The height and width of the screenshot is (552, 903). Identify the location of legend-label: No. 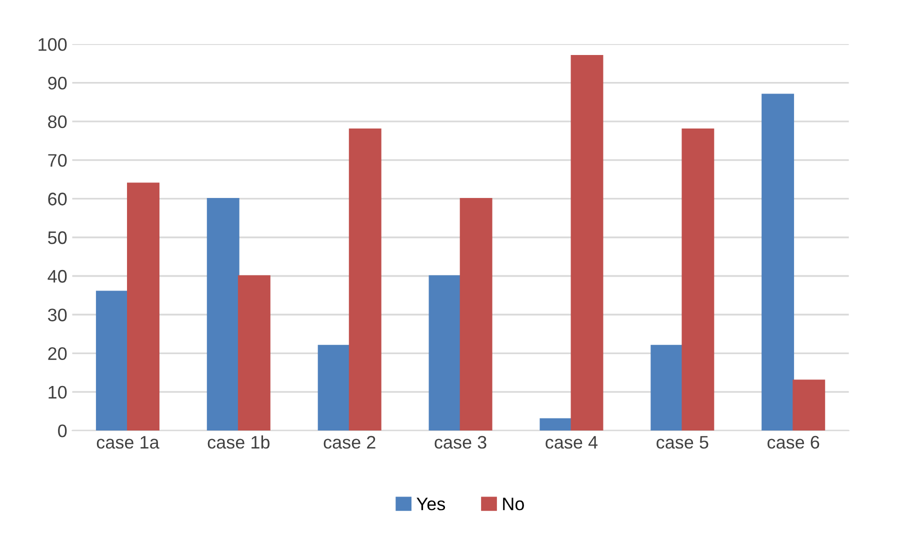
(513, 504).